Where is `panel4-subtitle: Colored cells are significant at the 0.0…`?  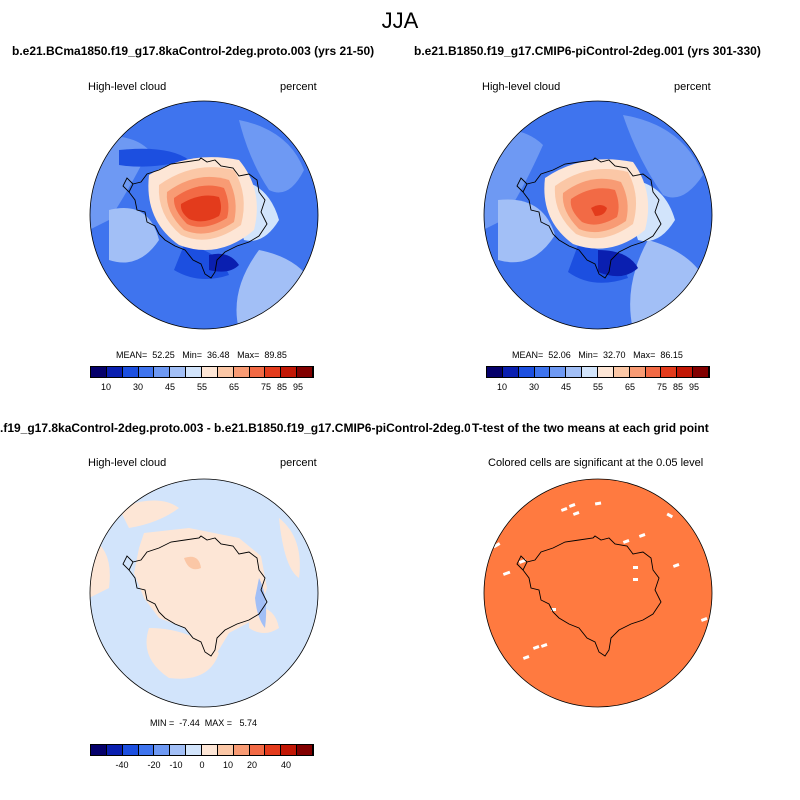
panel4-subtitle: Colored cells are significant at the 0.0… is located at coordinates (596, 463).